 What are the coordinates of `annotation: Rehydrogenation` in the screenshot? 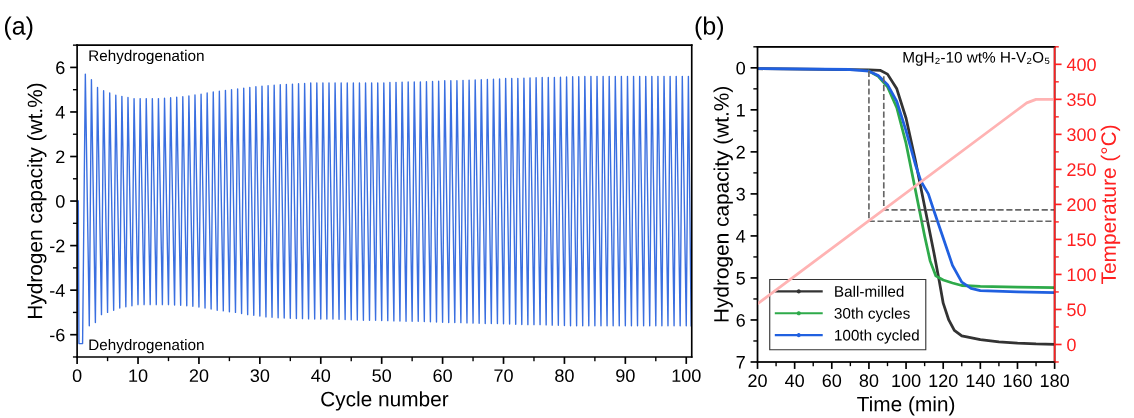 It's located at (146, 57).